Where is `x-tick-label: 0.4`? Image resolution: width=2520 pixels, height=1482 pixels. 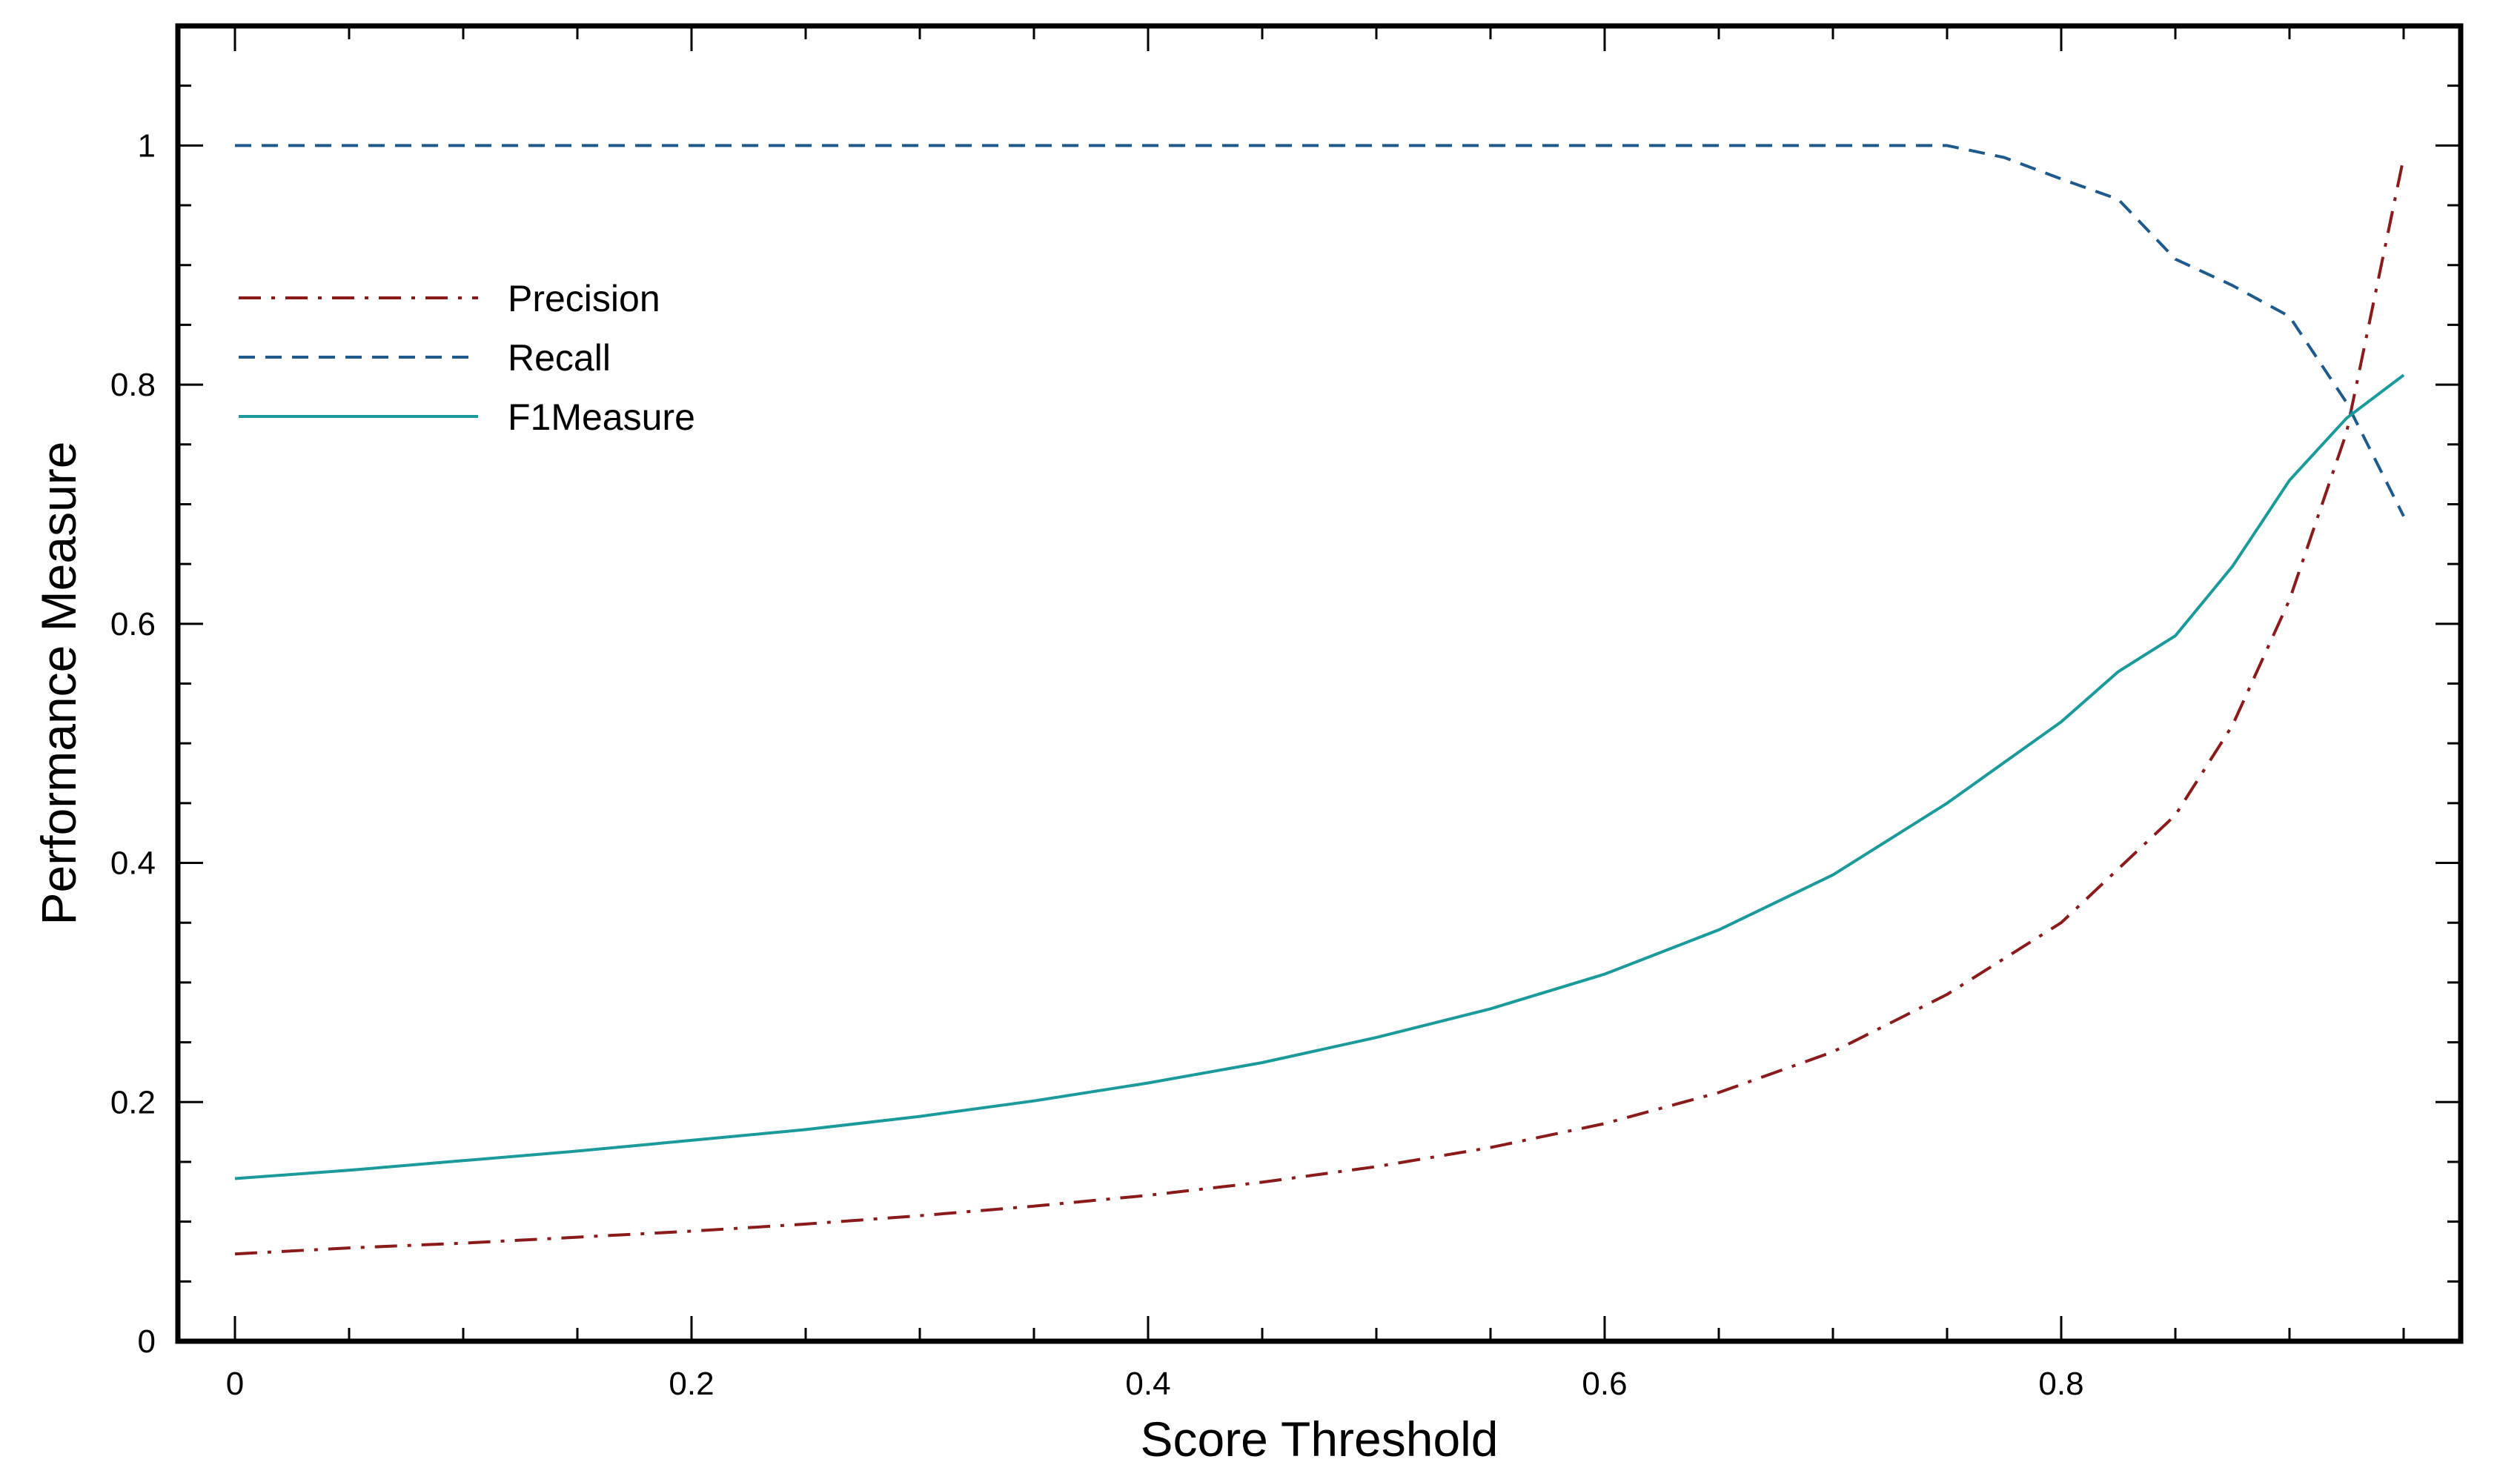 x-tick-label: 0.4 is located at coordinates (1147, 1384).